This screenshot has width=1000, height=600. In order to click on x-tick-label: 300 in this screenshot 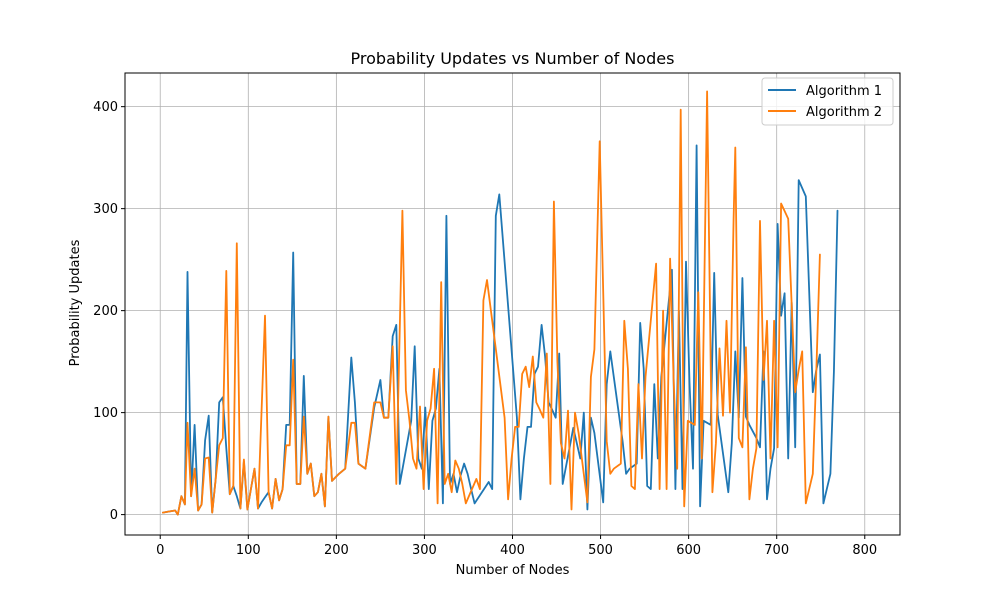, I will do `click(424, 550)`.